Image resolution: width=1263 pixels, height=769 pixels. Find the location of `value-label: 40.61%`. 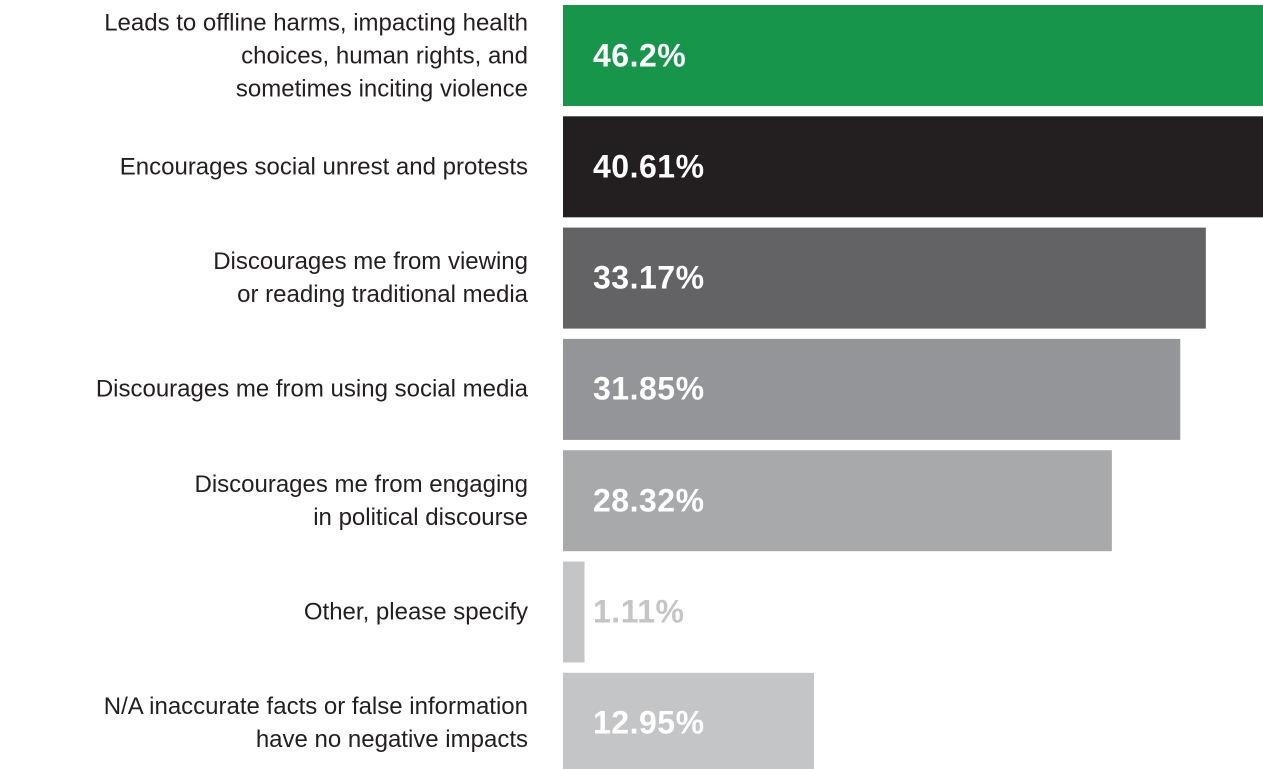

value-label: 40.61% is located at coordinates (649, 166).